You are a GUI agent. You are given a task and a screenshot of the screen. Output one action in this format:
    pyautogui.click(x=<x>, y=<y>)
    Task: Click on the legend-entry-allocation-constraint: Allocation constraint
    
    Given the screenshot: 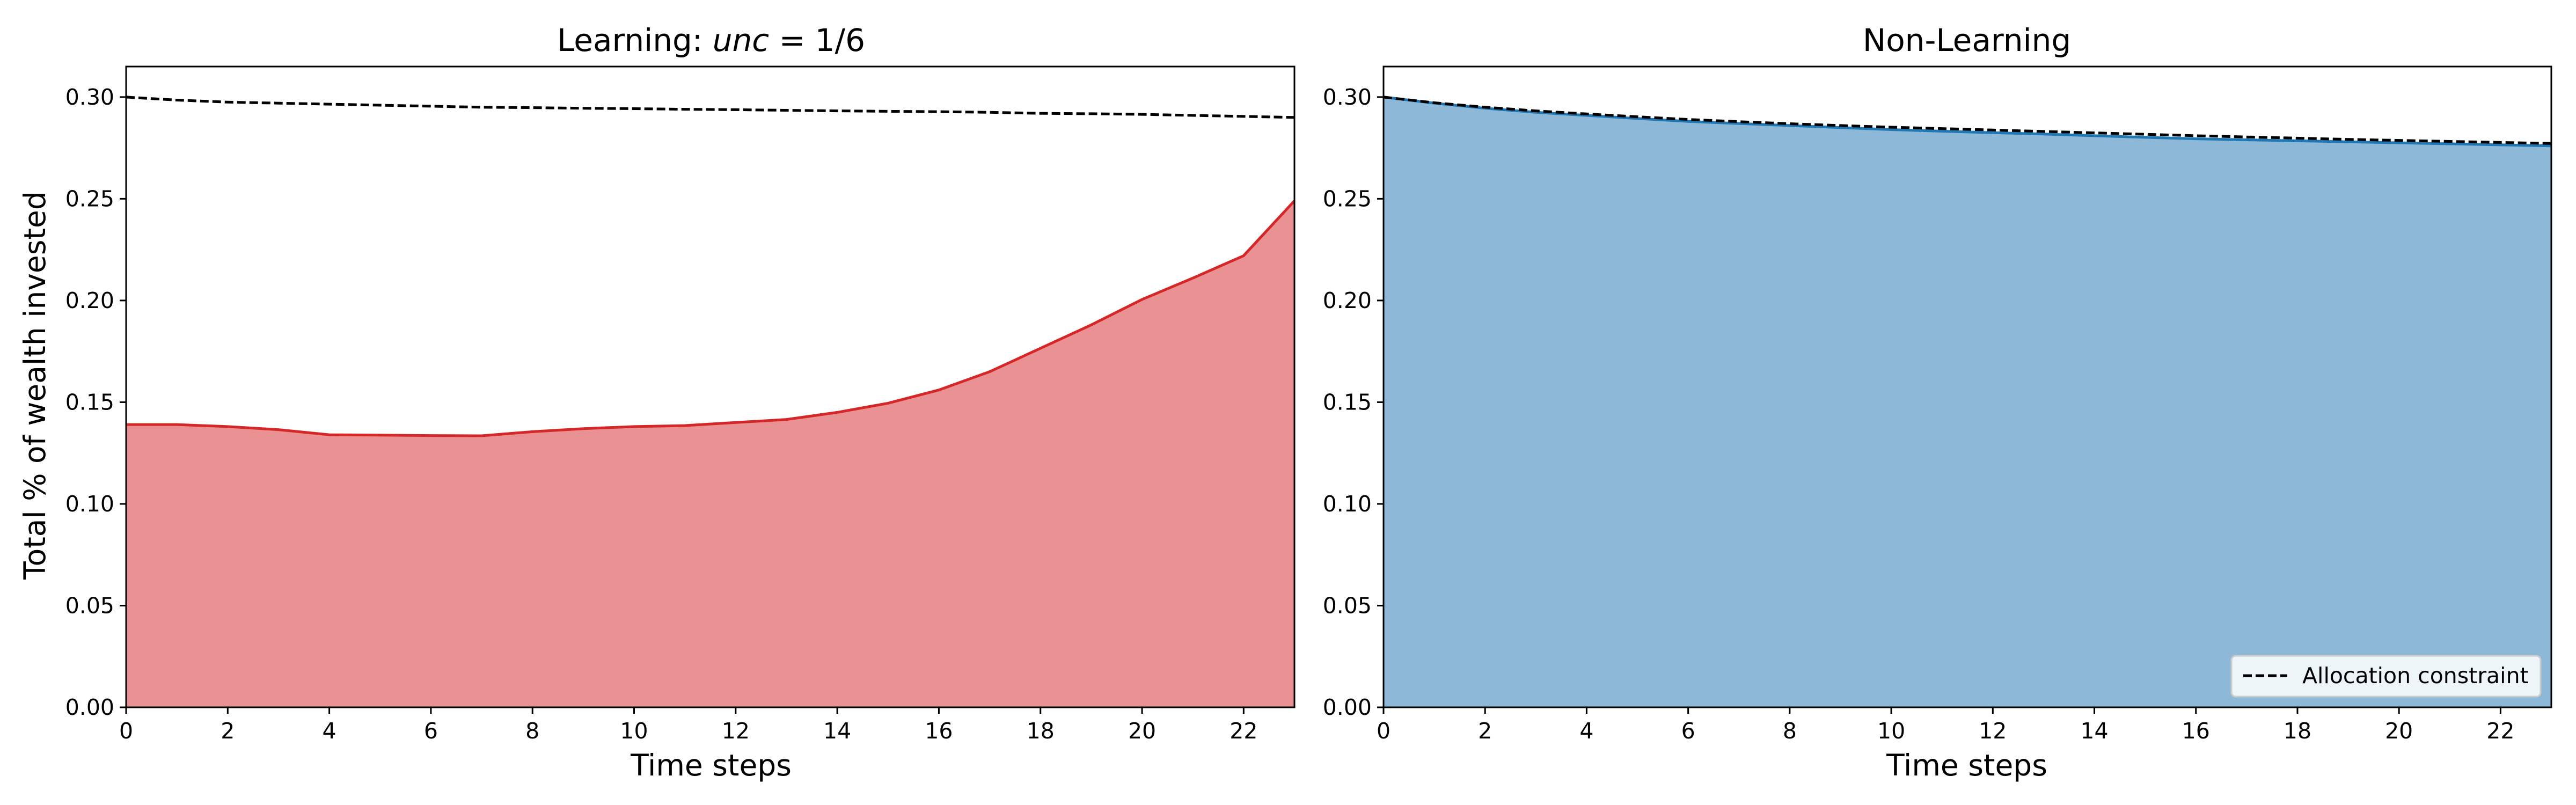 What is the action you would take?
    pyautogui.click(x=2415, y=676)
    